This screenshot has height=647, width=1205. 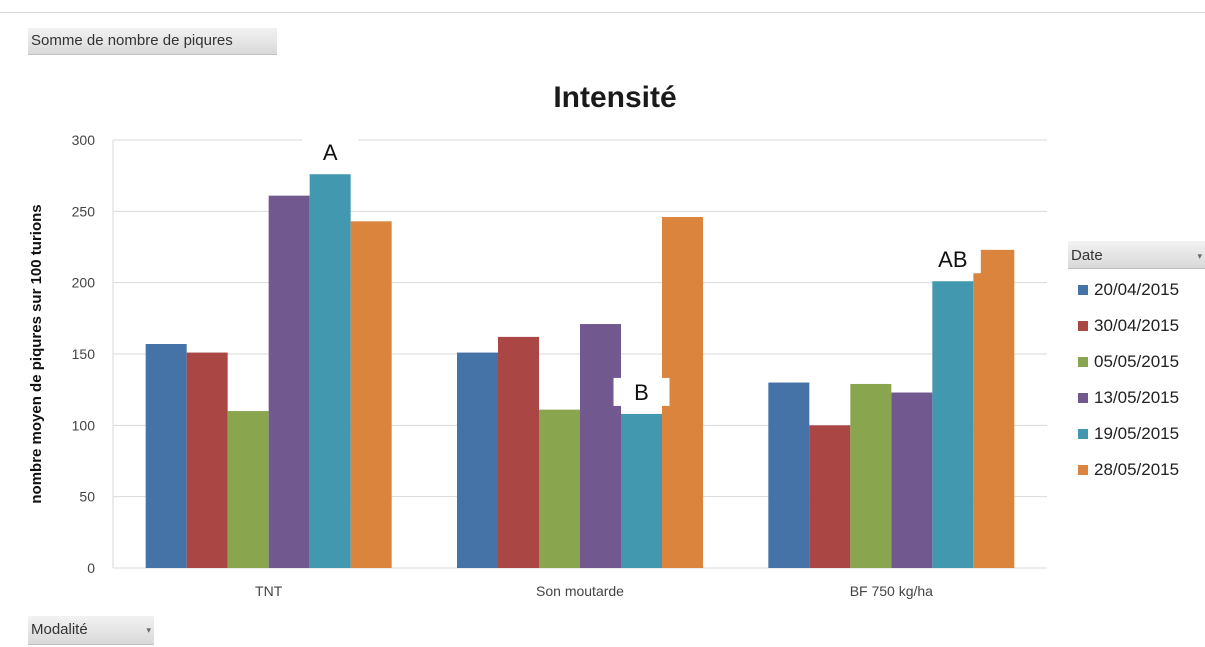 I want to click on legend-item: 20/04/2015, so click(x=1128, y=296).